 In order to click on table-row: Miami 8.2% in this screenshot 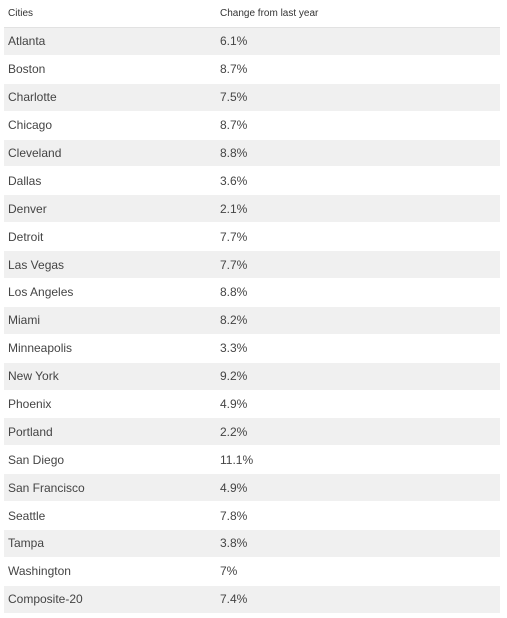, I will do `click(252, 320)`.